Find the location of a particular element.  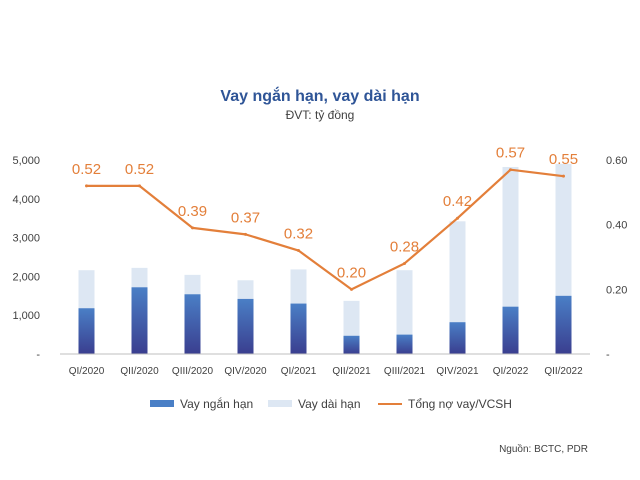

y-right-tick-label: 0.20 is located at coordinates (616, 290).